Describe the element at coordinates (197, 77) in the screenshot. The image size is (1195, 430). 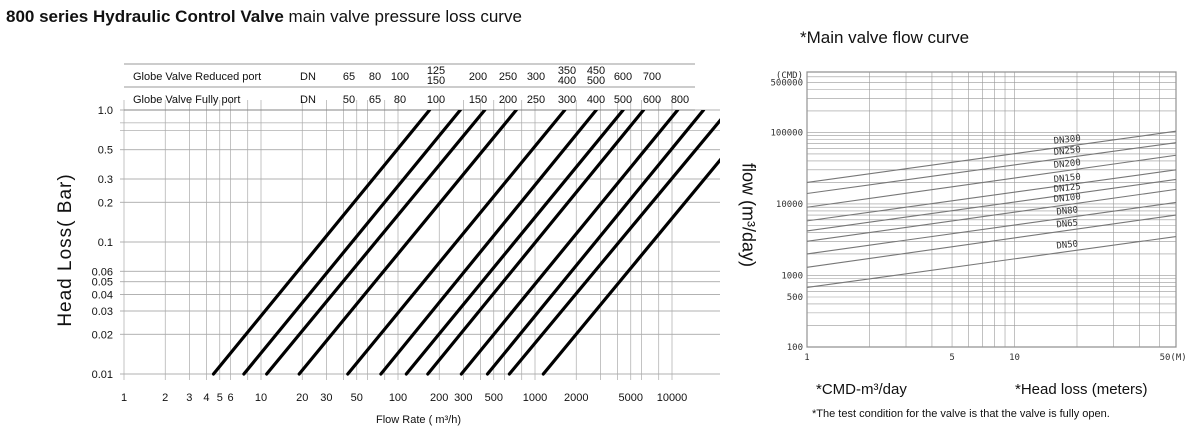
I see `header-row-label: Globe Valve Reduced port` at that location.